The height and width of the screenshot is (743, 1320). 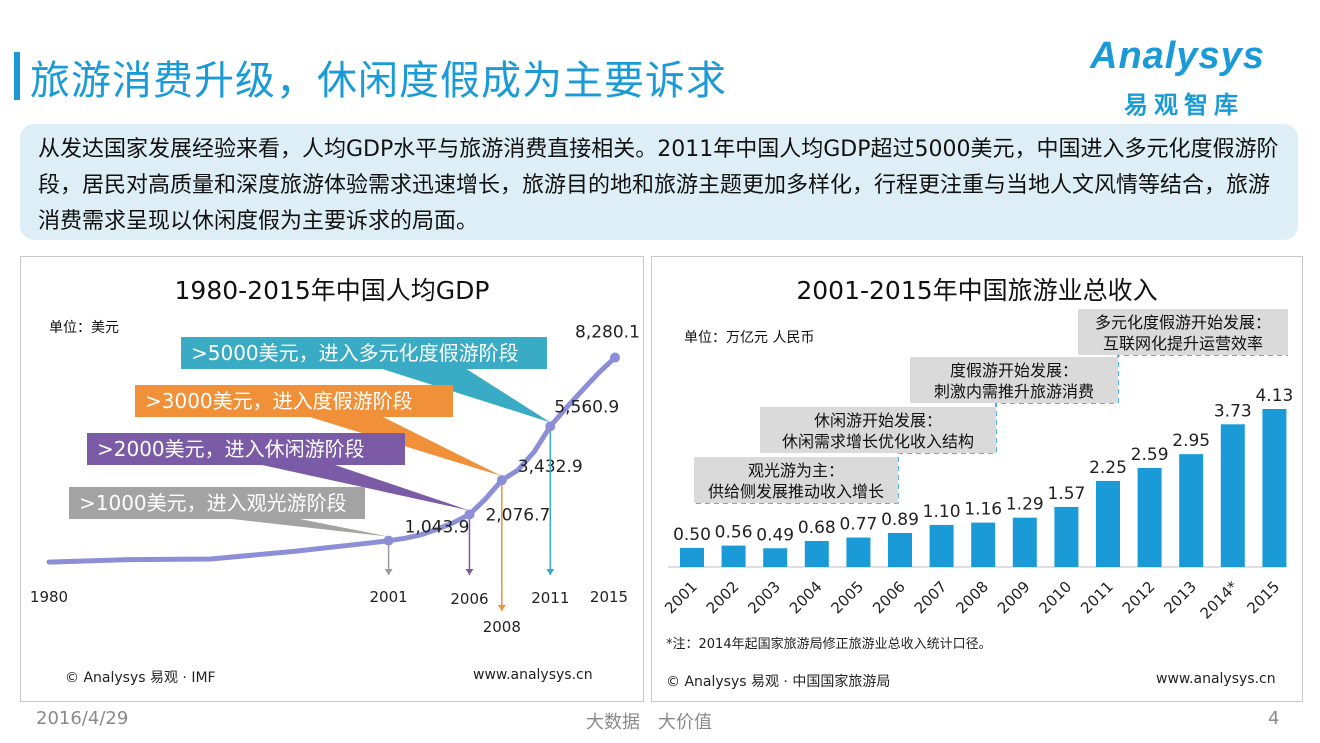 What do you see at coordinates (607, 333) in the screenshot?
I see `gdp-value-label: 8,280.1` at bounding box center [607, 333].